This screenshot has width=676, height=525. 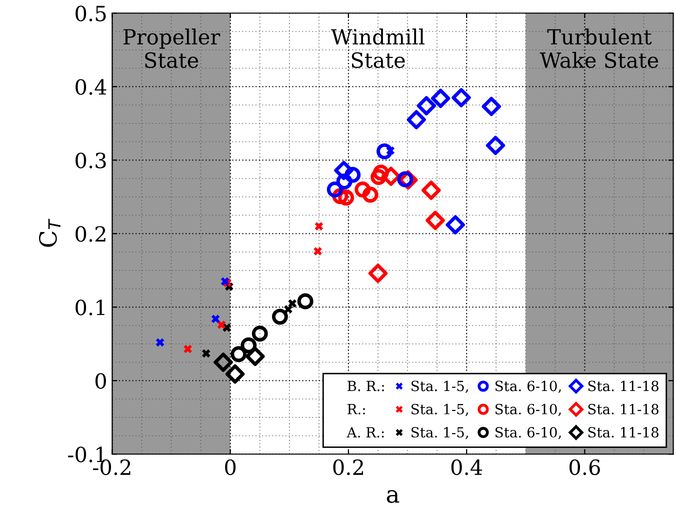 I want to click on annotation: Windmill State, so click(x=377, y=48).